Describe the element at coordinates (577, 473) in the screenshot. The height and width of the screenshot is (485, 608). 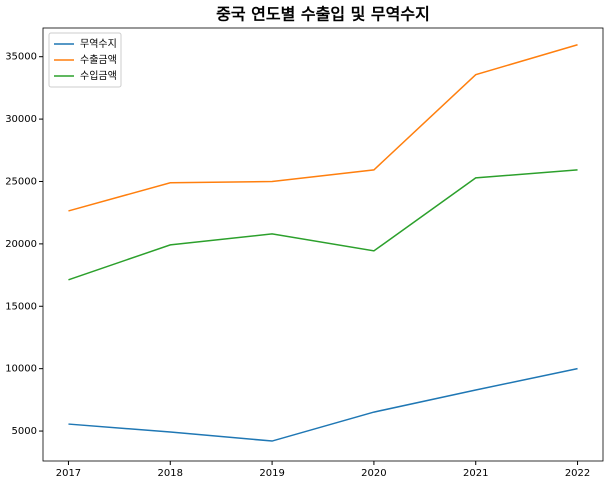
I see `x-tick-label: 2022` at that location.